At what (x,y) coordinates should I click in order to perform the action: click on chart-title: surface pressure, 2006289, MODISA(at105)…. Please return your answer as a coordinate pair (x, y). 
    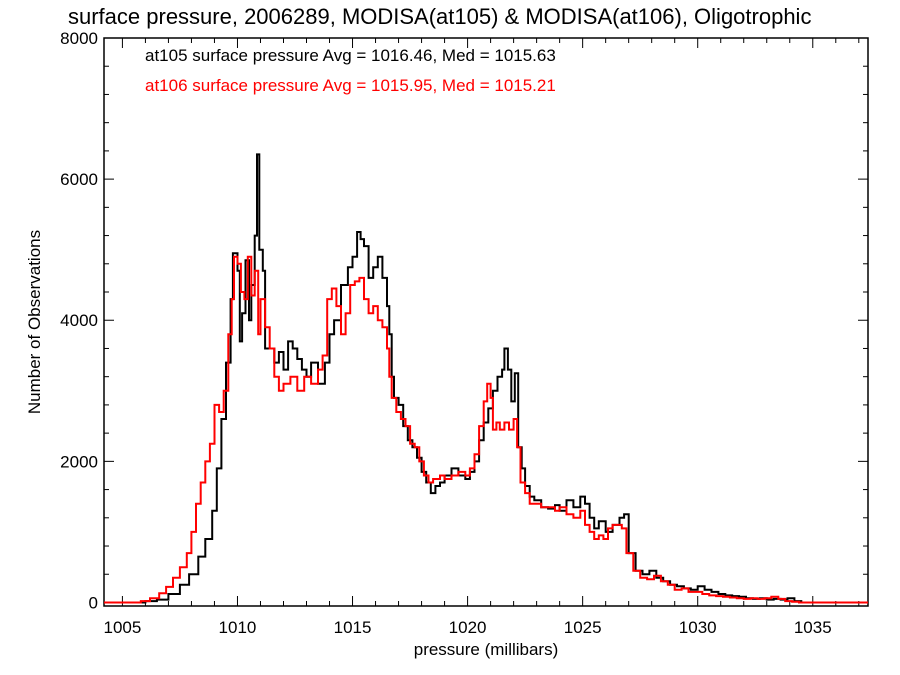
    Looking at the image, I should click on (439, 16).